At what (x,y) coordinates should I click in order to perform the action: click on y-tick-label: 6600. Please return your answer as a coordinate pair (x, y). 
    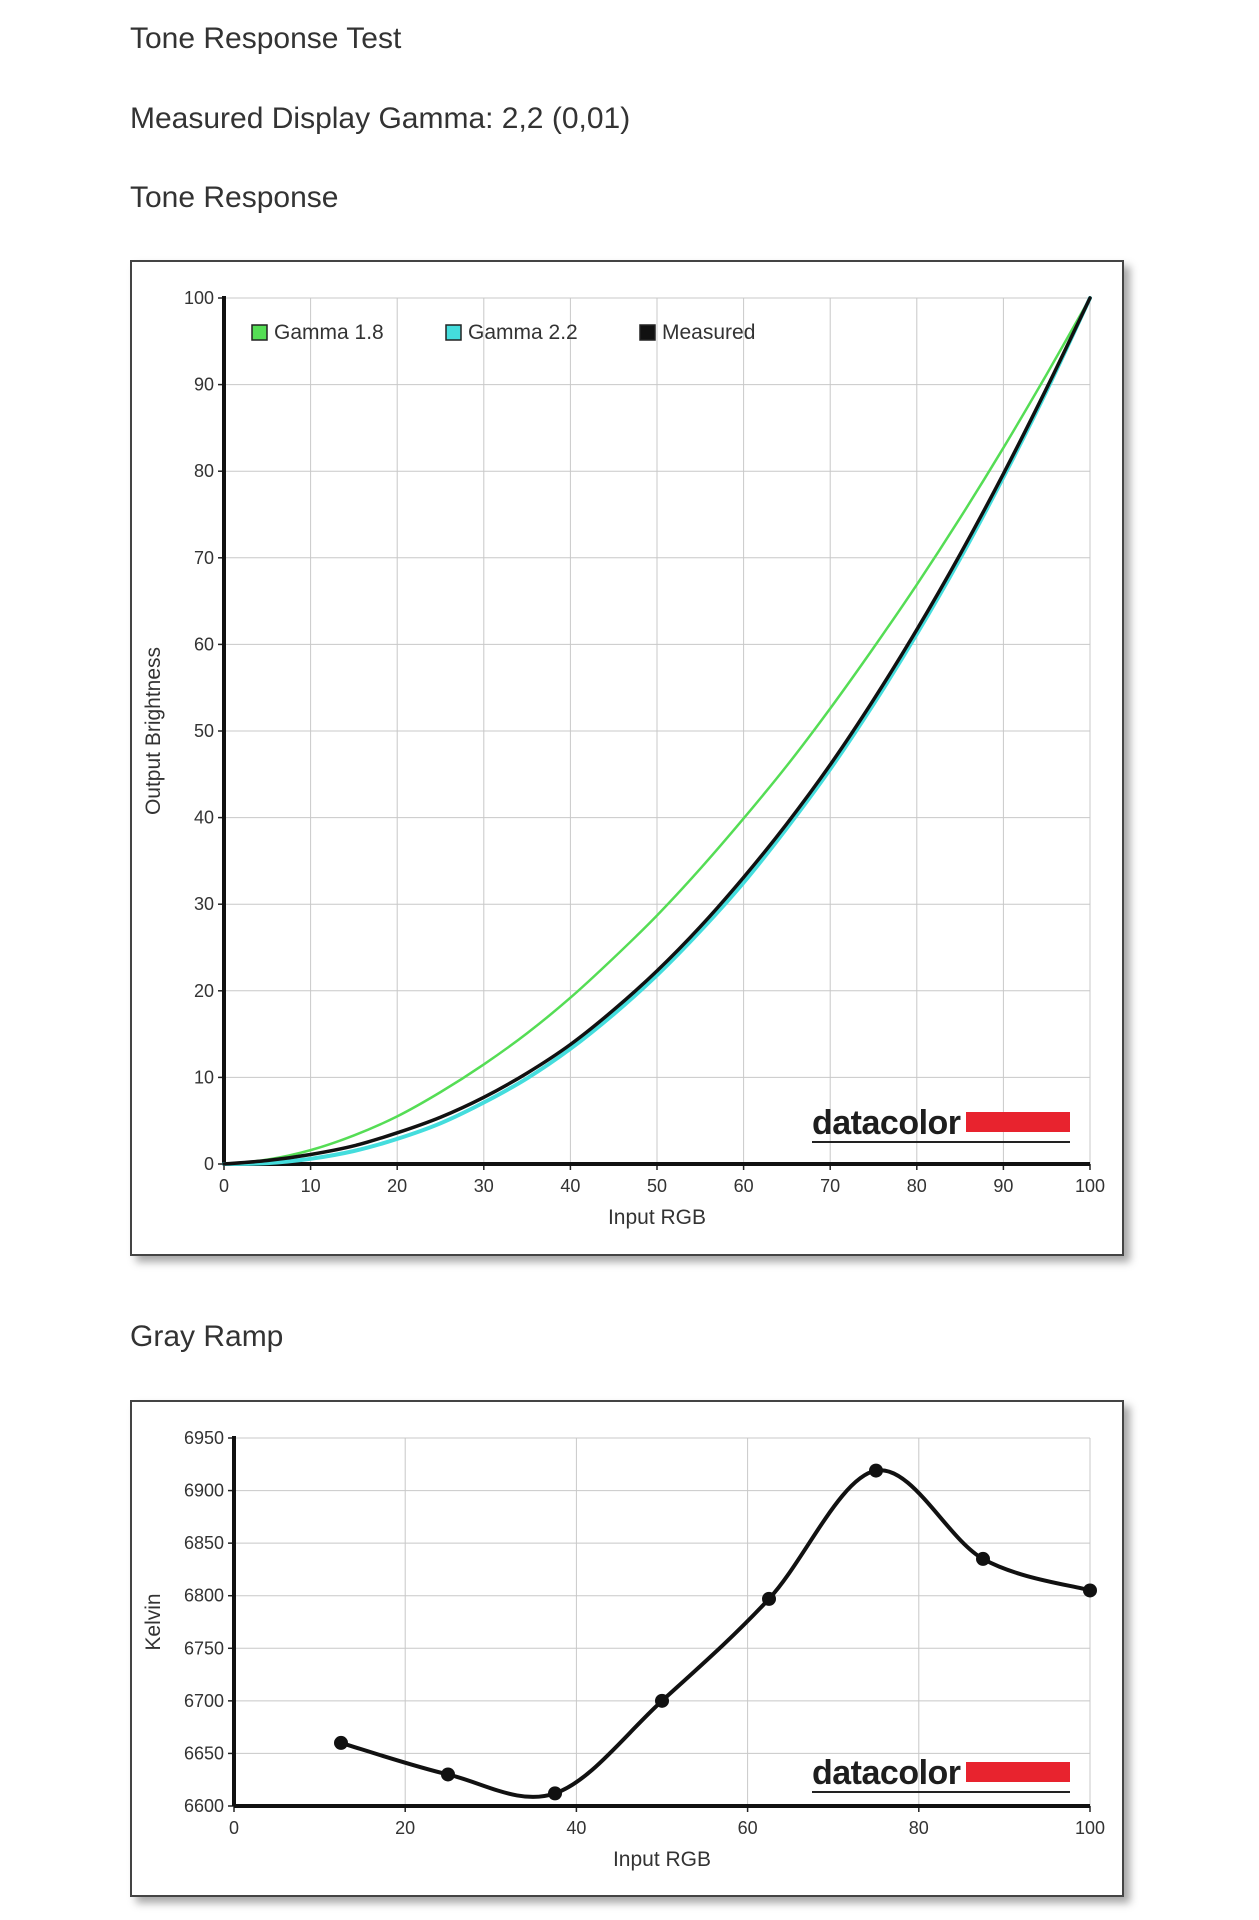
    Looking at the image, I should click on (204, 1806).